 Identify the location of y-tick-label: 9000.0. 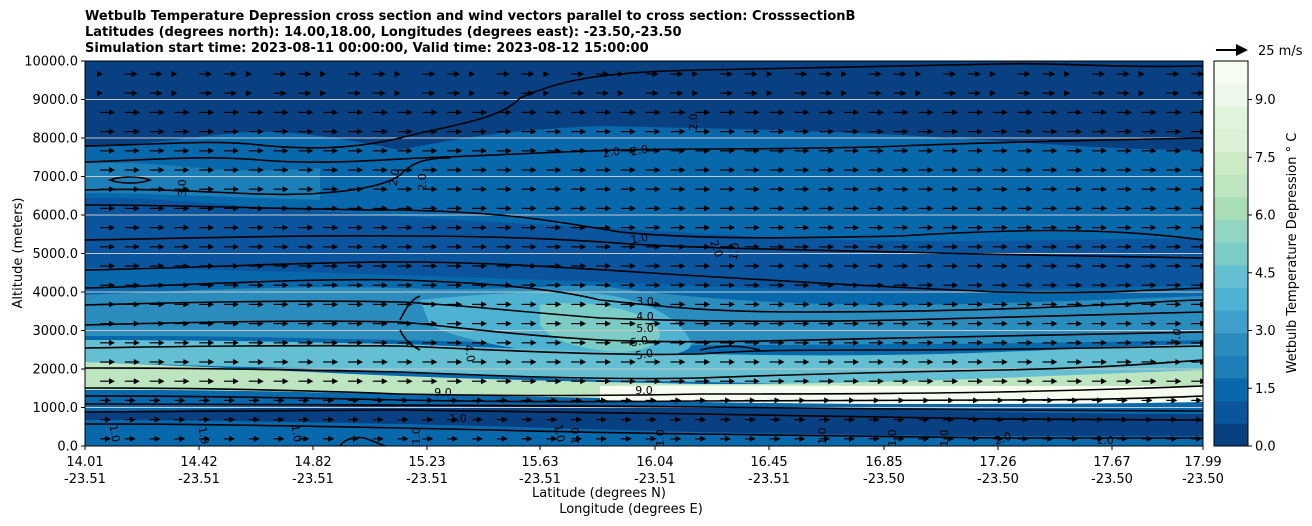
(56, 100).